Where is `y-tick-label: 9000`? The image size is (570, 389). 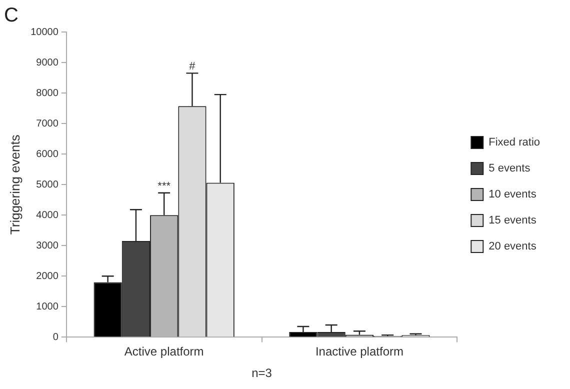
y-tick-label: 9000 is located at coordinates (47, 62).